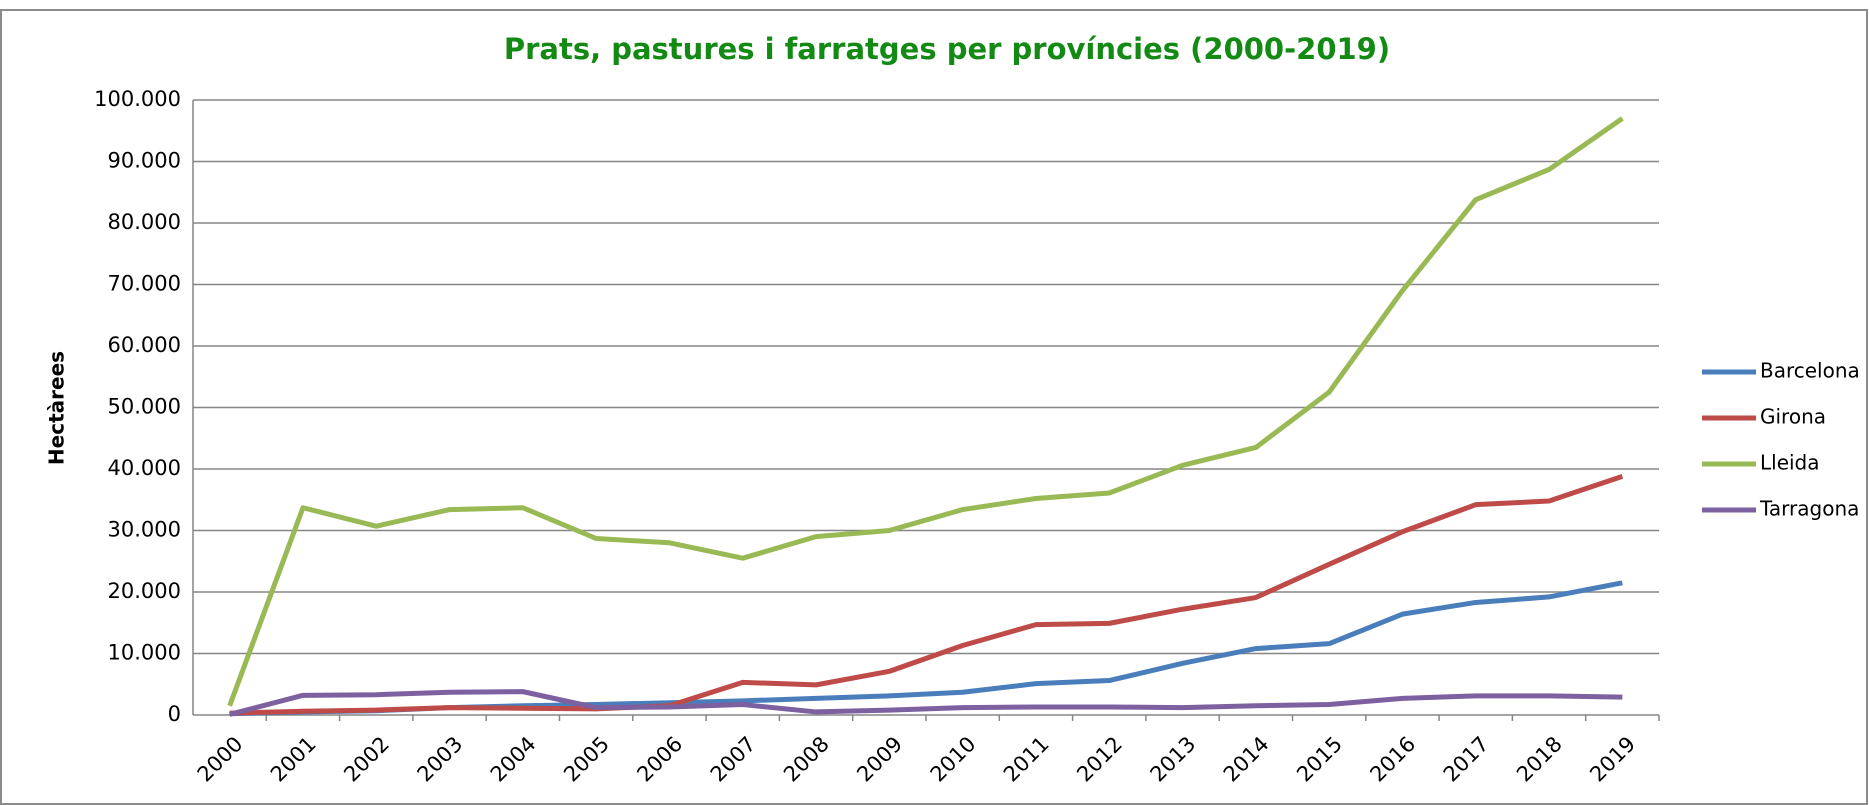 This screenshot has height=805, width=1869. Describe the element at coordinates (144, 407) in the screenshot. I see `y-tick-label: 50.000` at that location.